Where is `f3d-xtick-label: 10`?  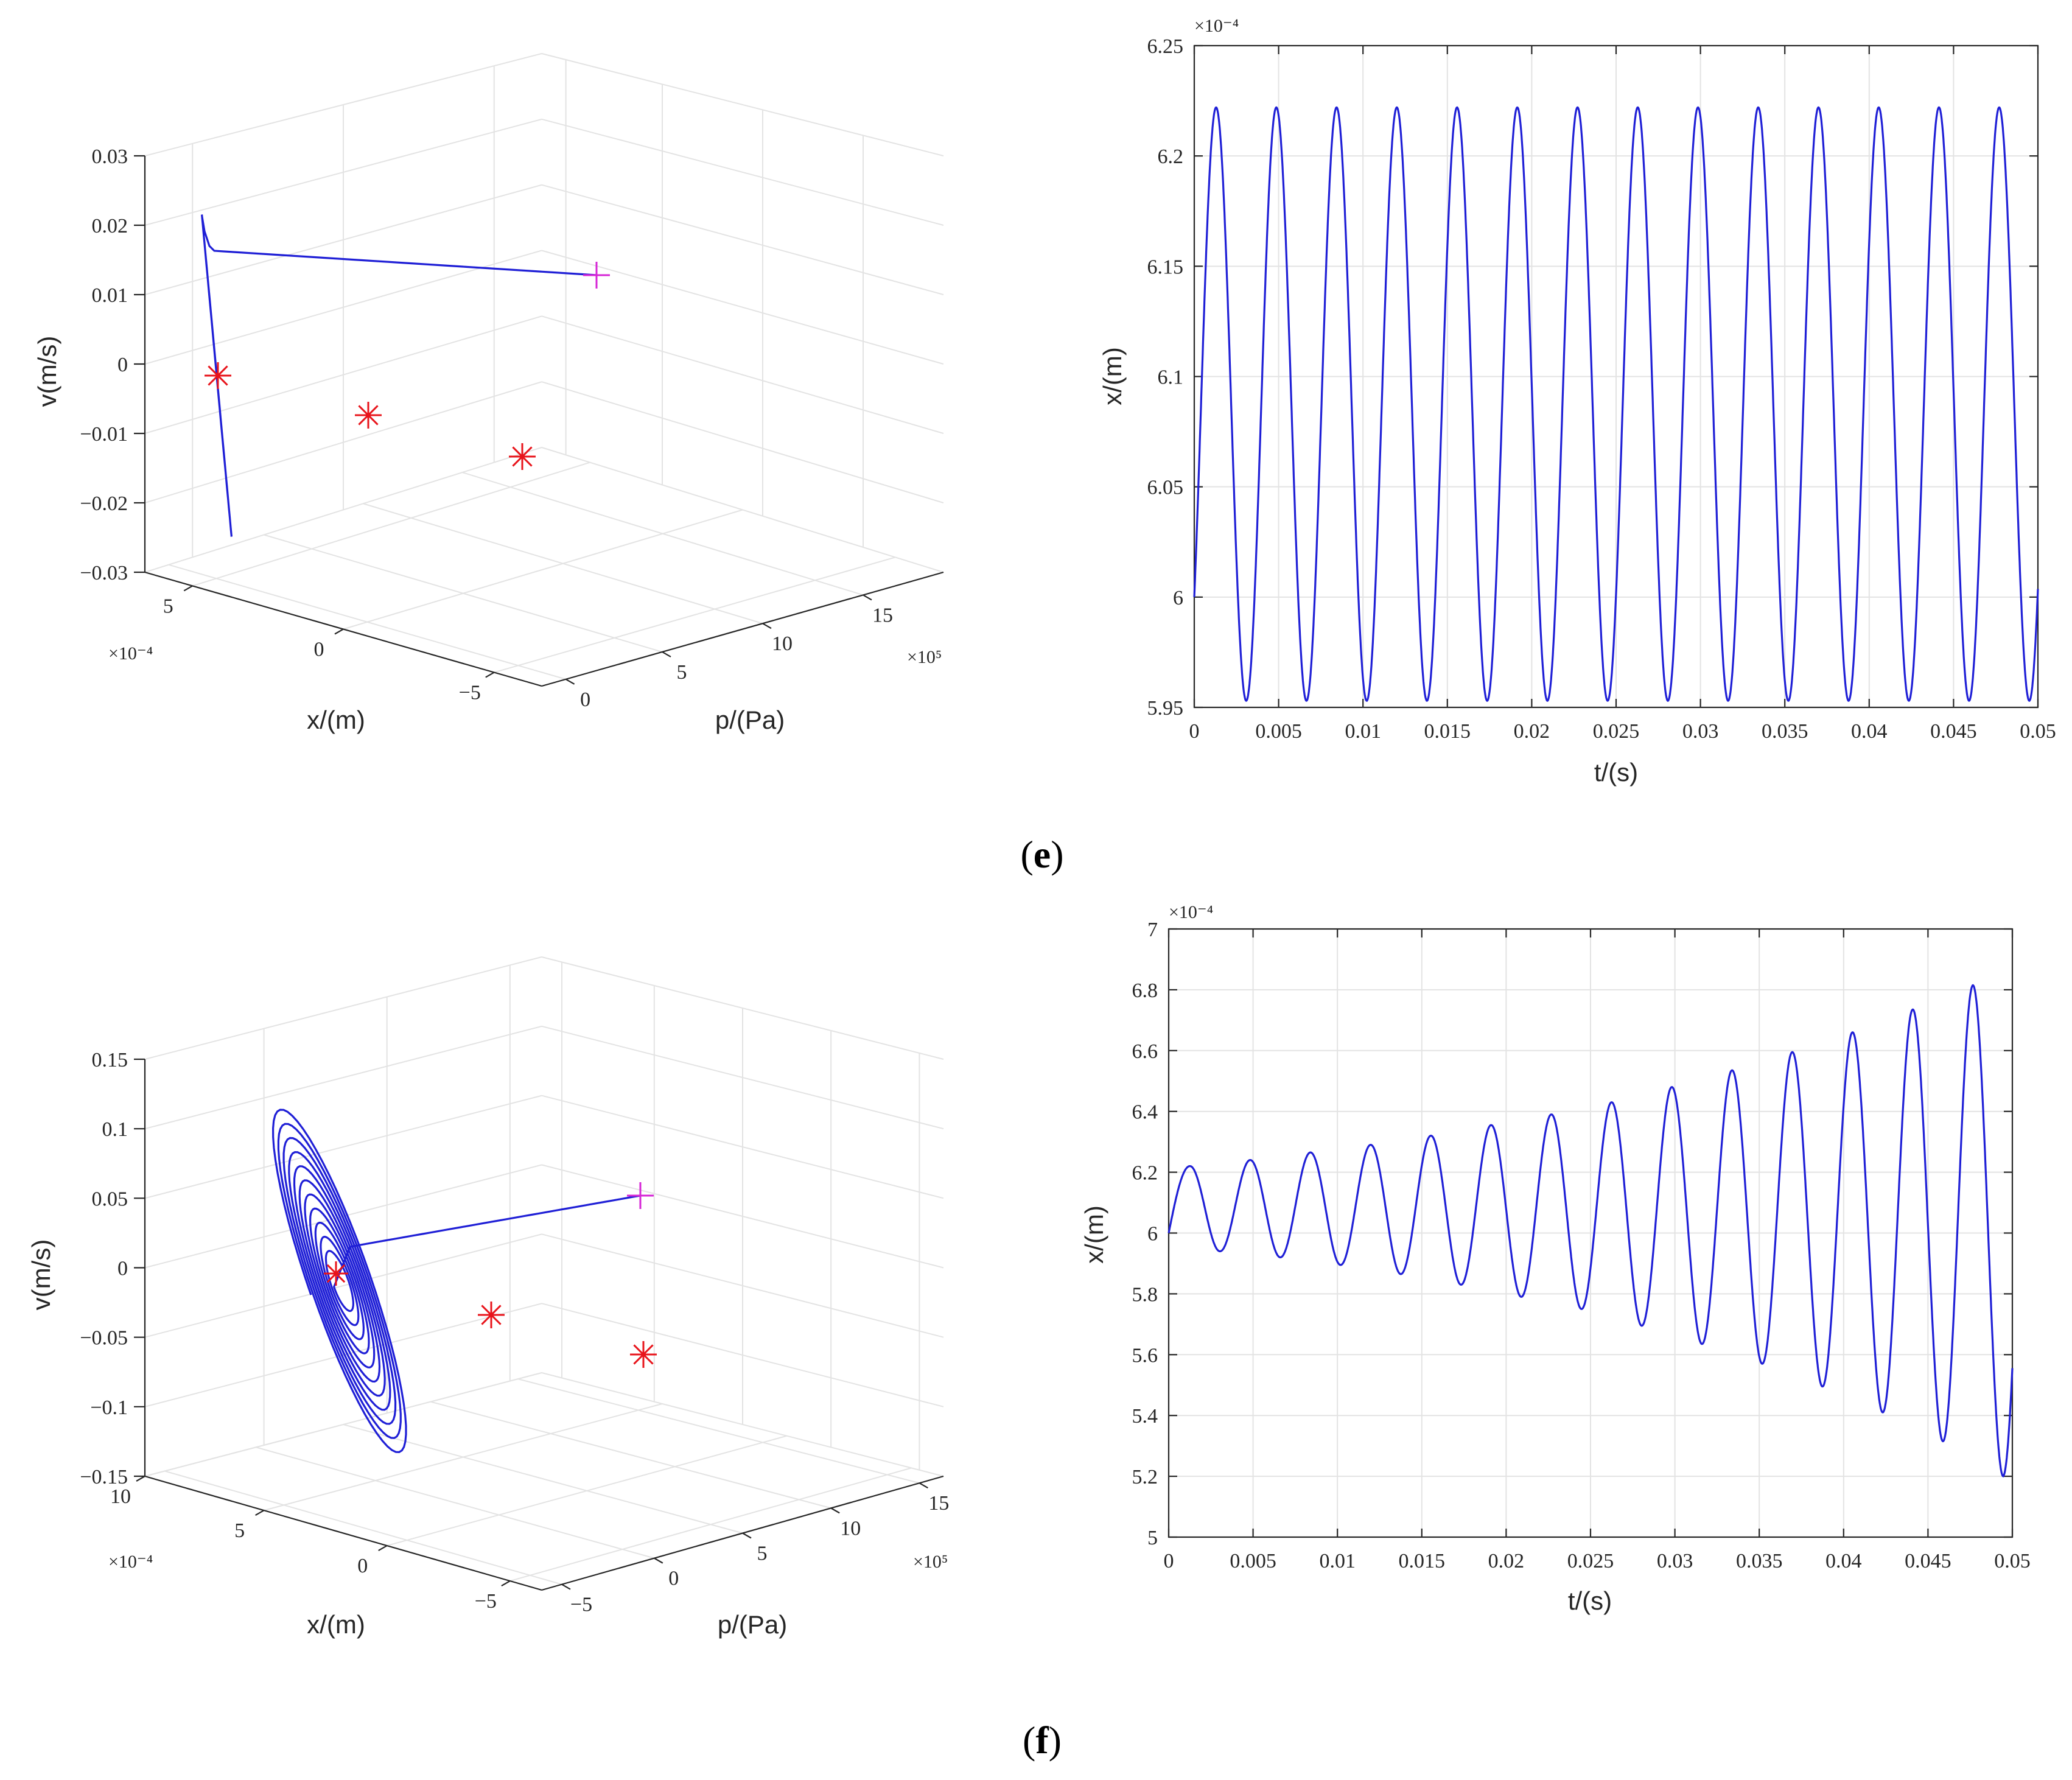 f3d-xtick-label: 10 is located at coordinates (120, 1496).